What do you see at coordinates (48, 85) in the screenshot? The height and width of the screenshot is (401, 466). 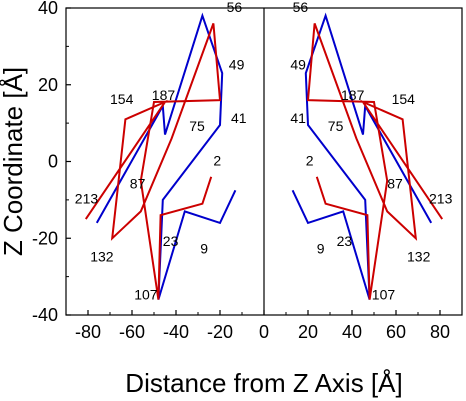 I see `y-tick-label: 20` at bounding box center [48, 85].